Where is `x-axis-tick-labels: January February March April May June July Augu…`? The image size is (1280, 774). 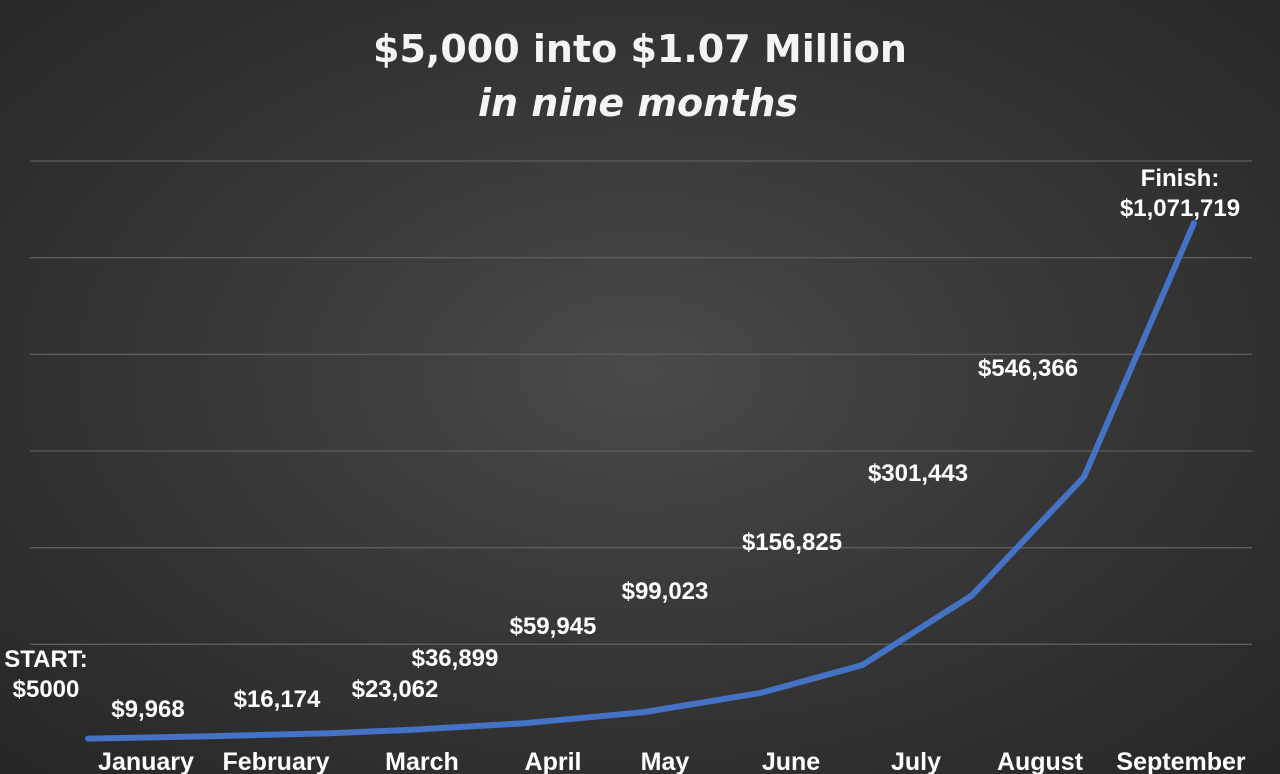
x-axis-tick-labels: January February March April May June July Augu… is located at coordinates (672, 761).